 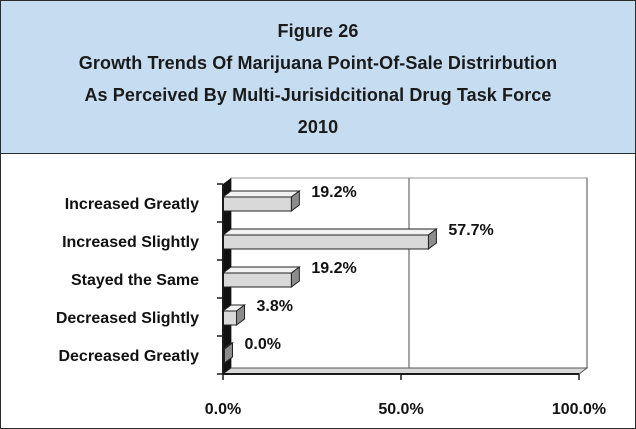 I want to click on category-label-2: Stayed the Same, so click(x=135, y=280).